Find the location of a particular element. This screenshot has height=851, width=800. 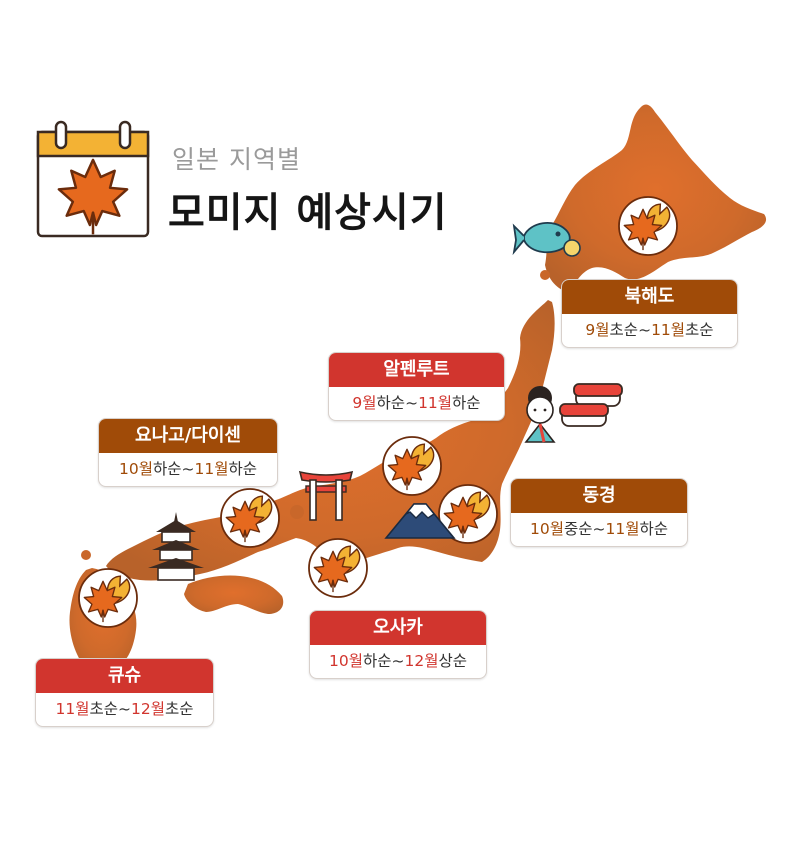

region-name: 요나고/다이센 is located at coordinates (188, 436).